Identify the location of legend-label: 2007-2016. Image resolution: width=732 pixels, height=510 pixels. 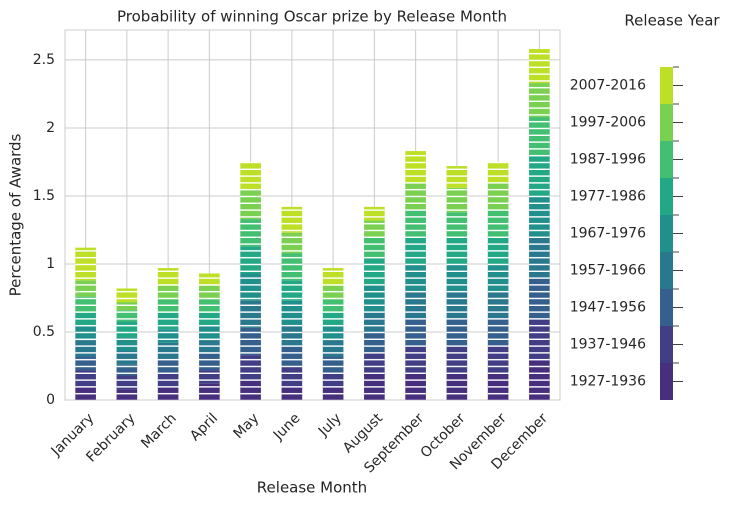
(608, 86).